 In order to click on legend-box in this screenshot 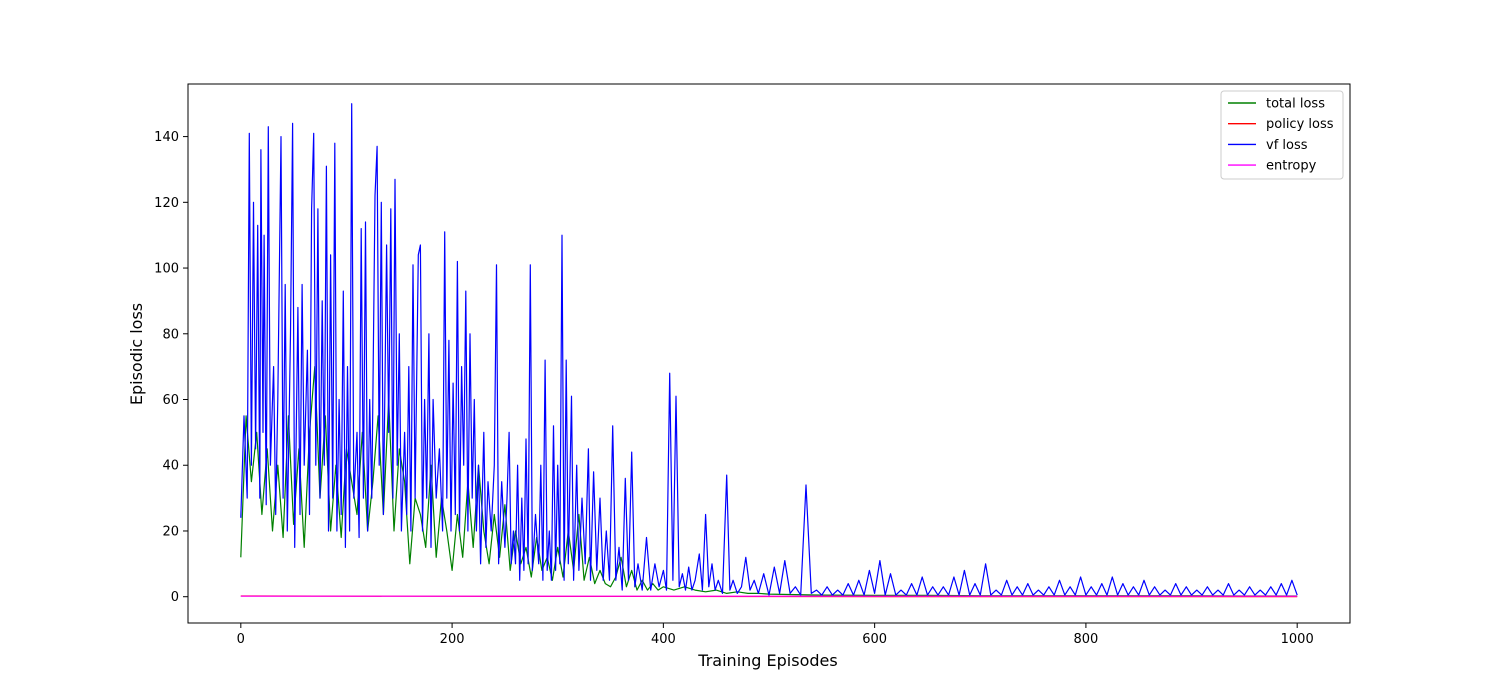, I will do `click(1282, 135)`.